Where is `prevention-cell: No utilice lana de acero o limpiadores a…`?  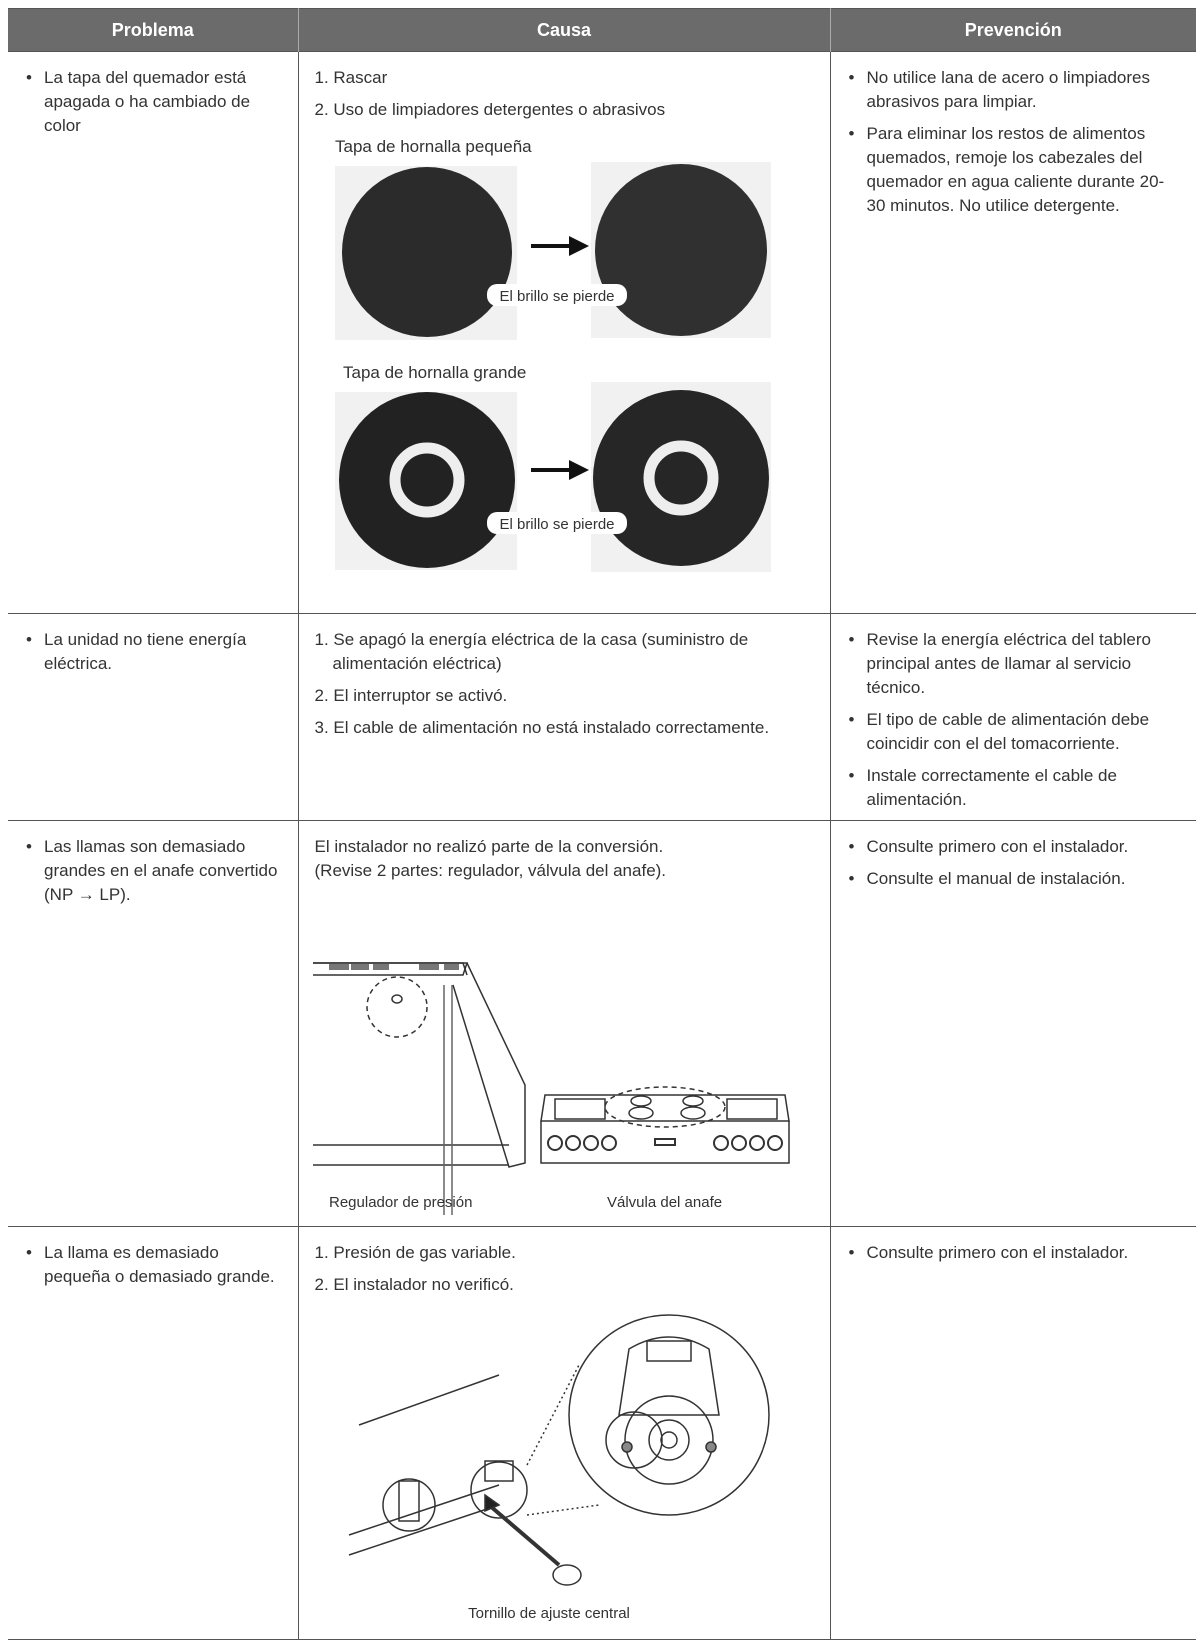
prevention-cell: No utilice lana de acero o limpiadores a… is located at coordinates (1012, 332).